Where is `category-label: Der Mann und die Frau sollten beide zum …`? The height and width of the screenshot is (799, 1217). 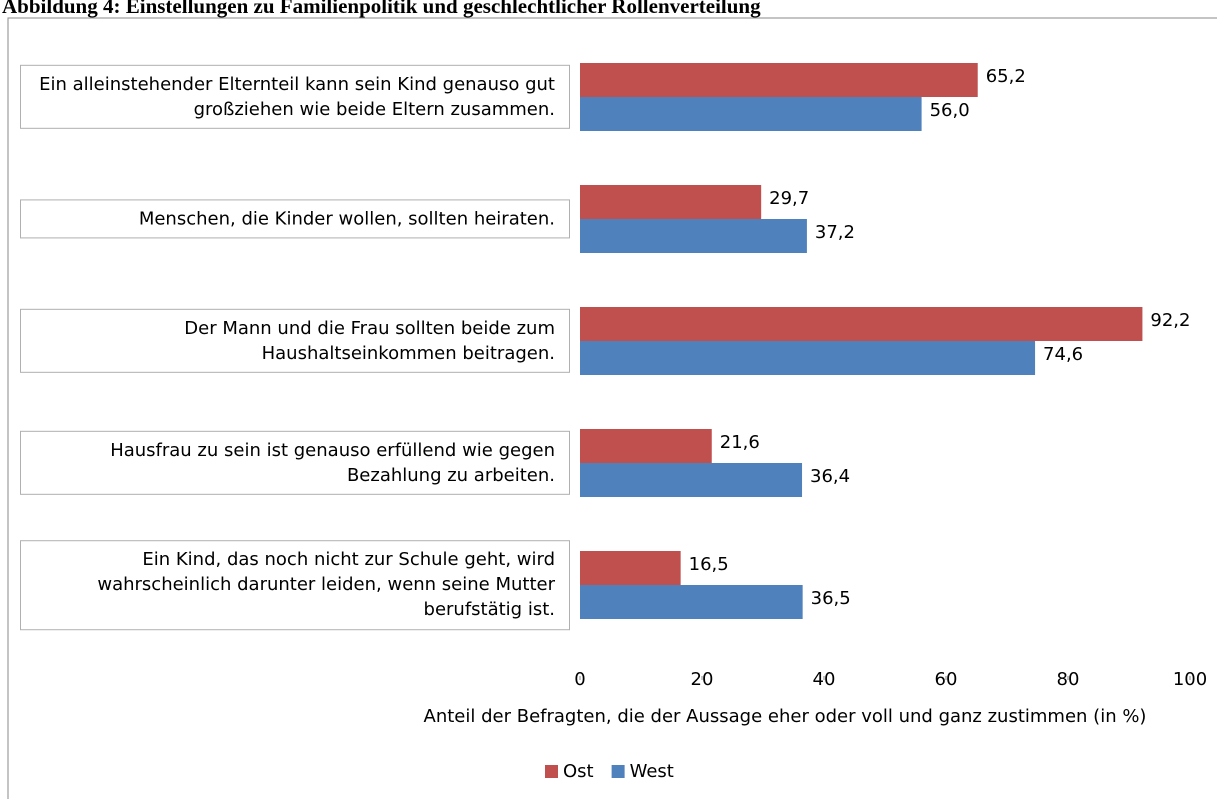
category-label: Der Mann und die Frau sollten beide zum … is located at coordinates (295, 341).